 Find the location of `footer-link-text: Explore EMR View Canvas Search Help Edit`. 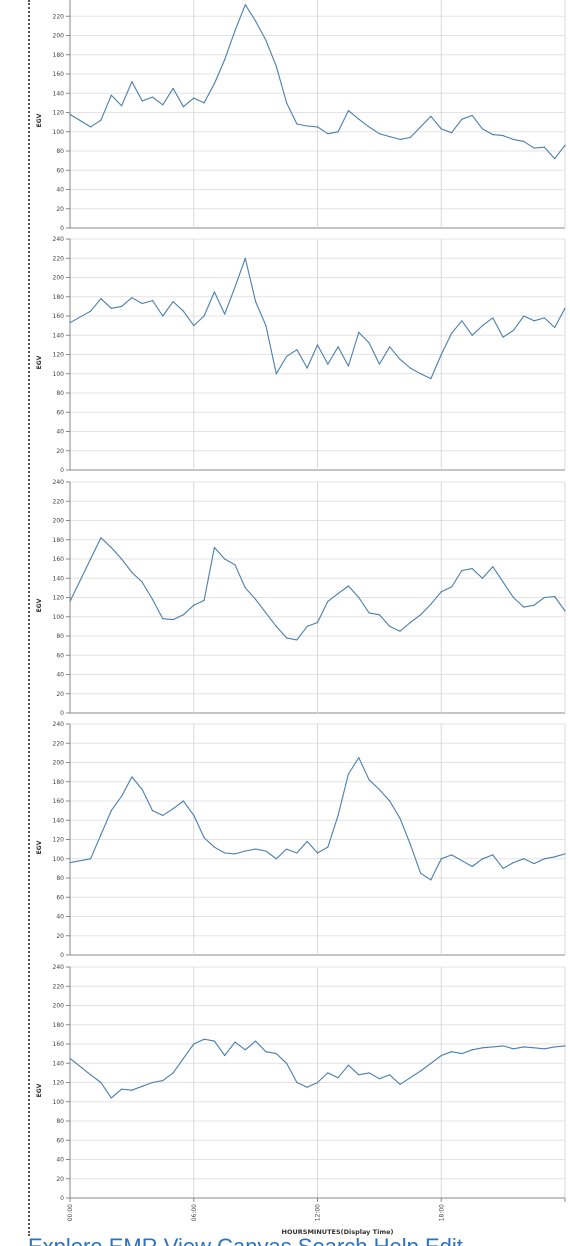

footer-link-text: Explore EMR View Canvas Search Help Edit is located at coordinates (288, 1241).